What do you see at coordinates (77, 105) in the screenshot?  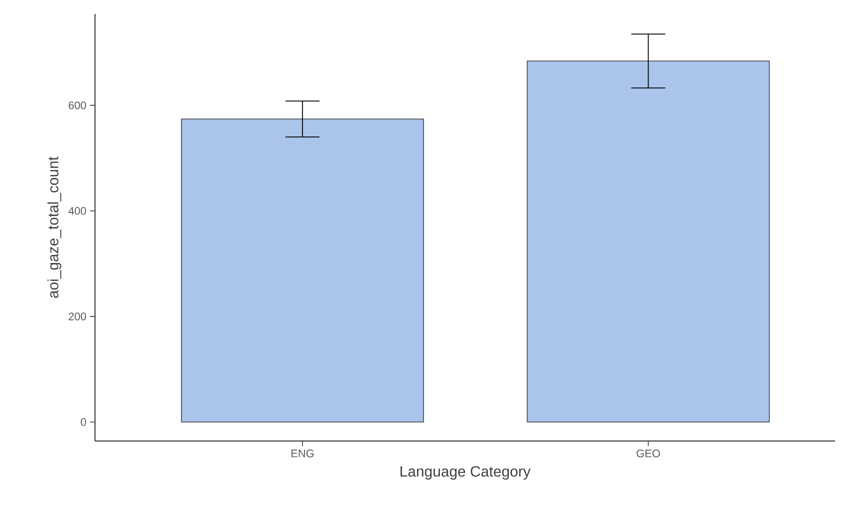 I see `y-tick-label: 600` at bounding box center [77, 105].